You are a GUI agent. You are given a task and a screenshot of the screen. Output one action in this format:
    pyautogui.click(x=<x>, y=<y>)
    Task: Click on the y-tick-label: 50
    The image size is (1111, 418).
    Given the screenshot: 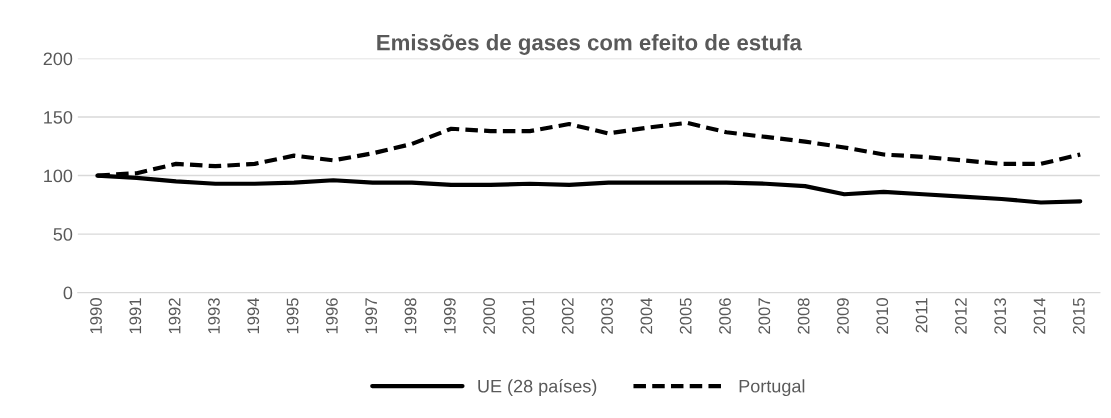 What is the action you would take?
    pyautogui.click(x=63, y=234)
    